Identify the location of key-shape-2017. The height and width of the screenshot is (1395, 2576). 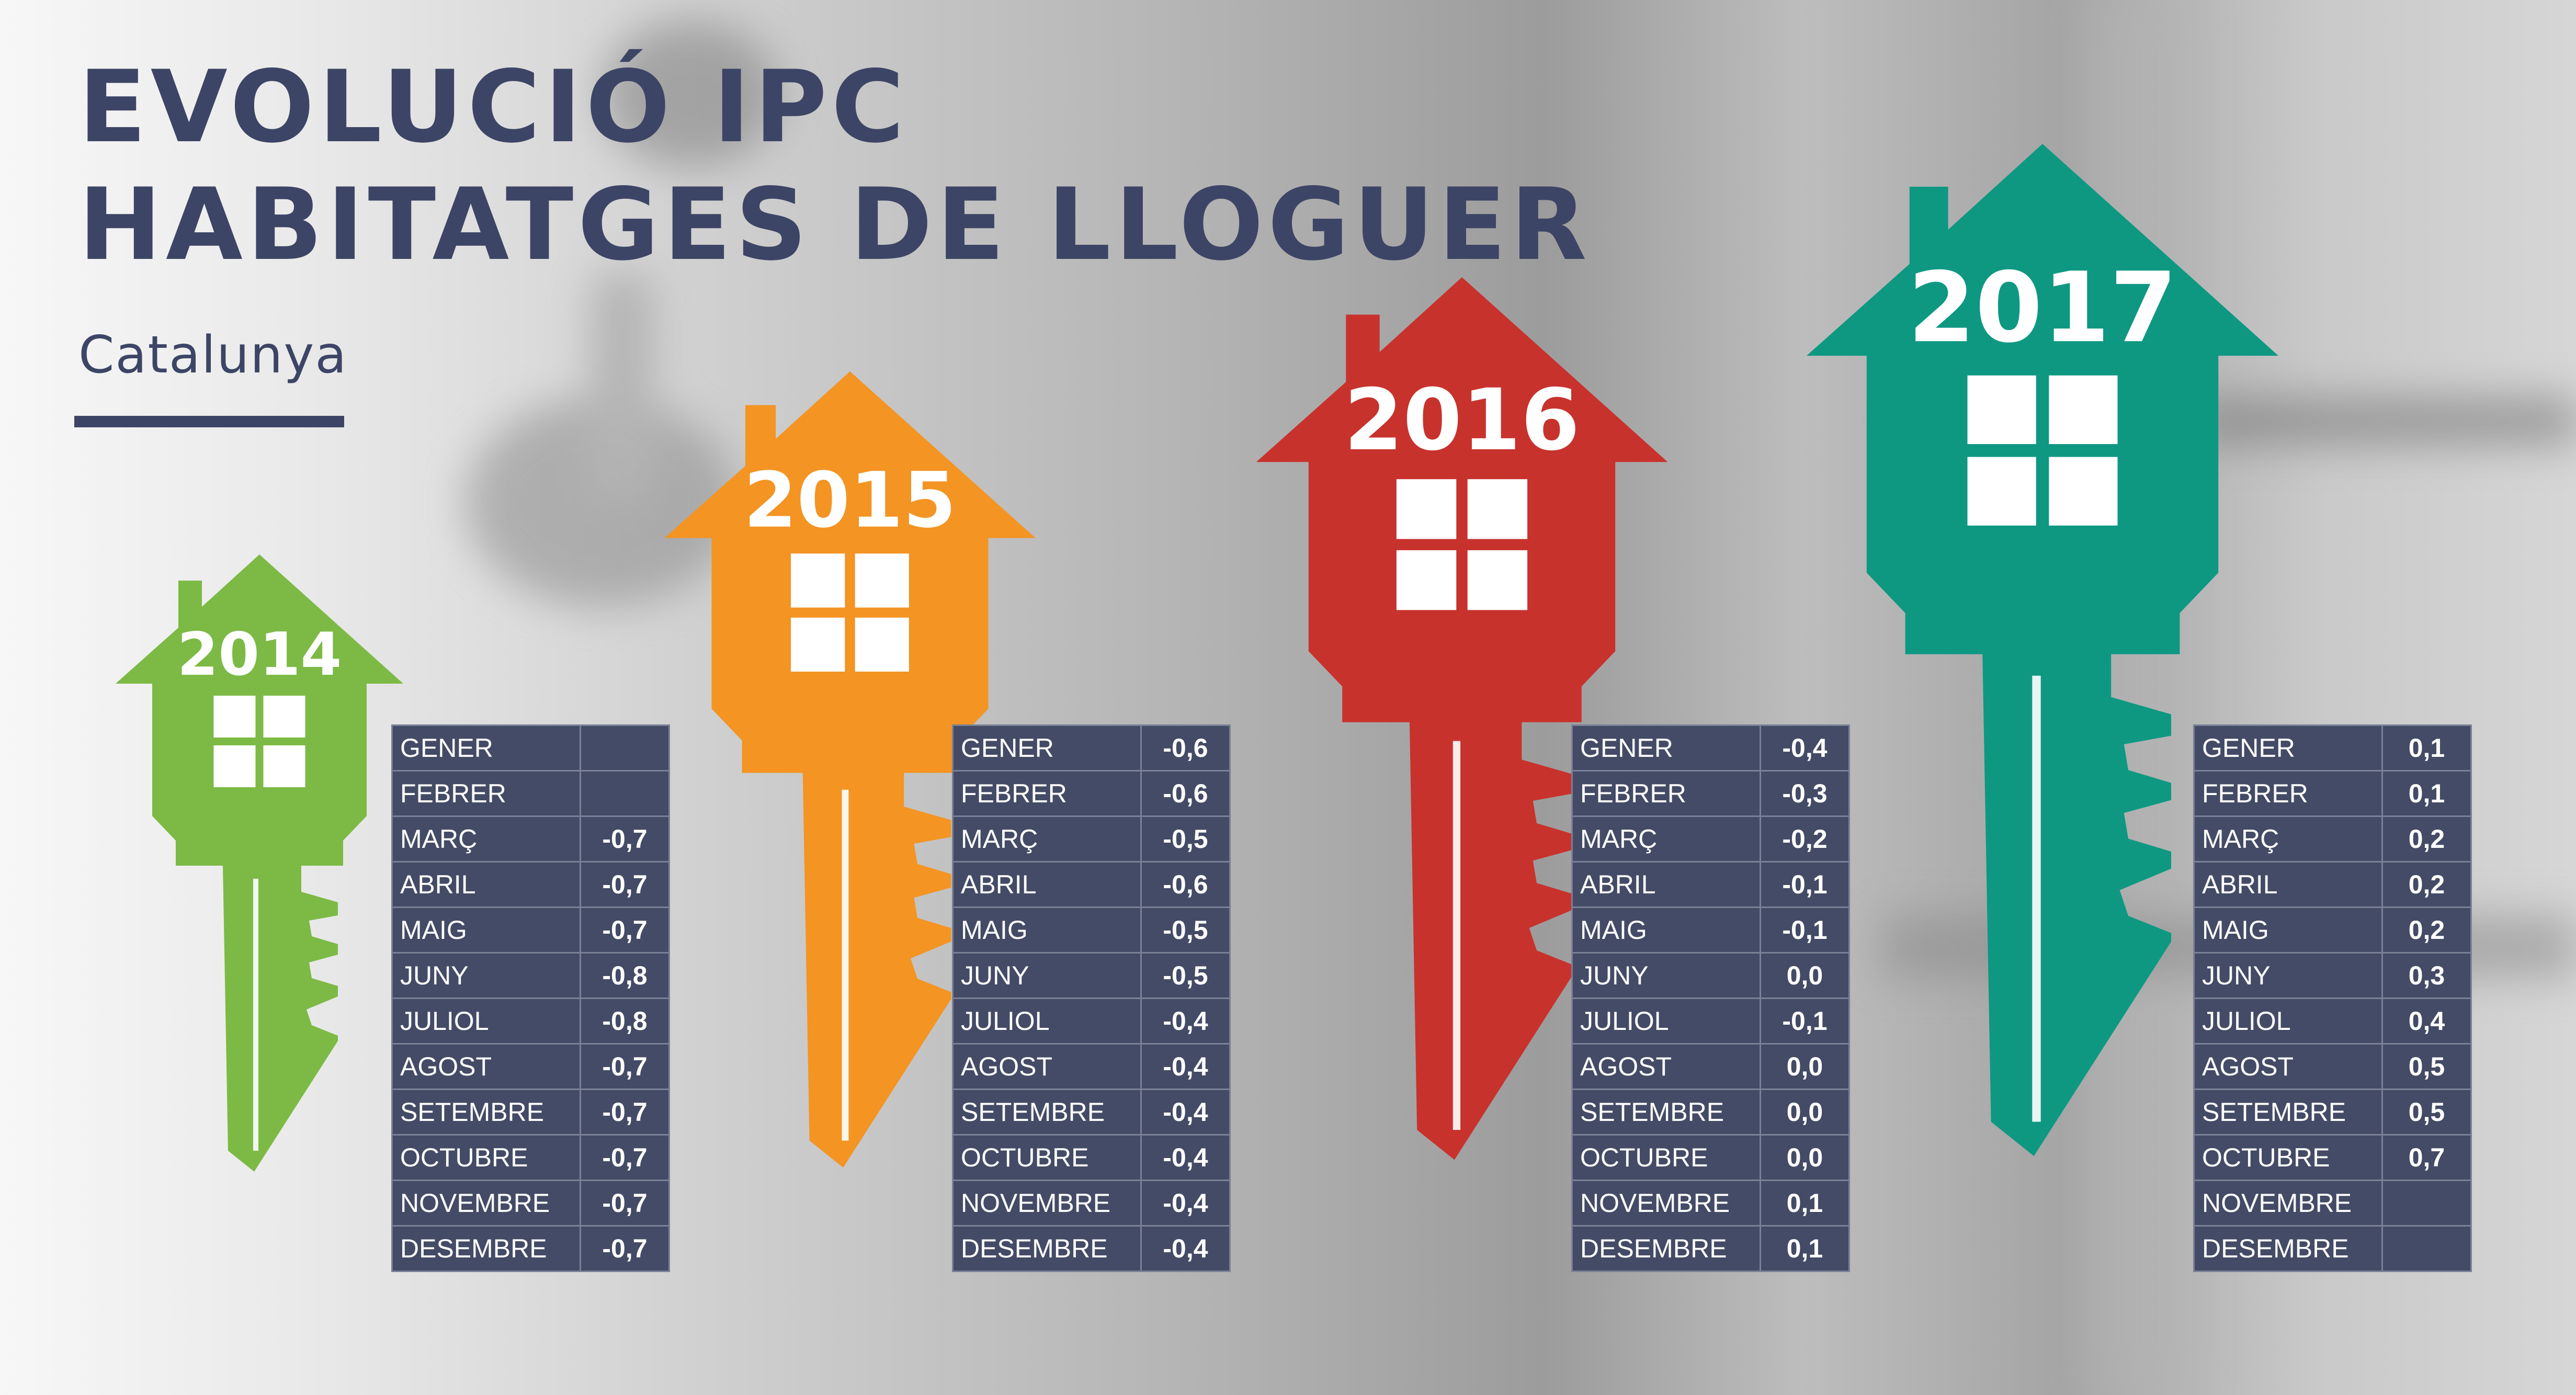
(2042, 650).